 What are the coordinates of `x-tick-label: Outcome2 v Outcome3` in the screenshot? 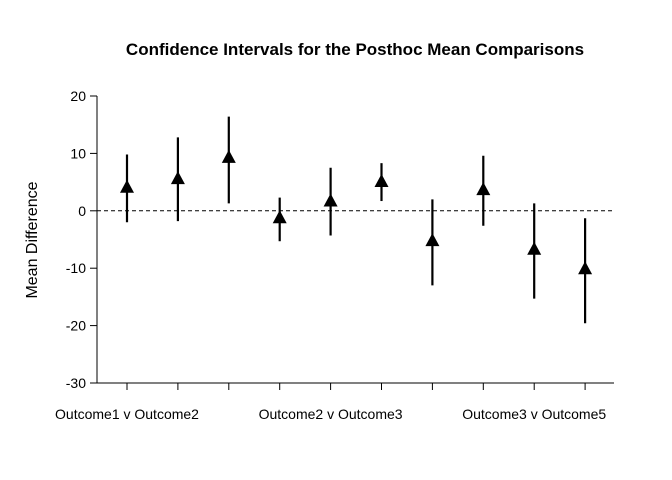 It's located at (331, 414).